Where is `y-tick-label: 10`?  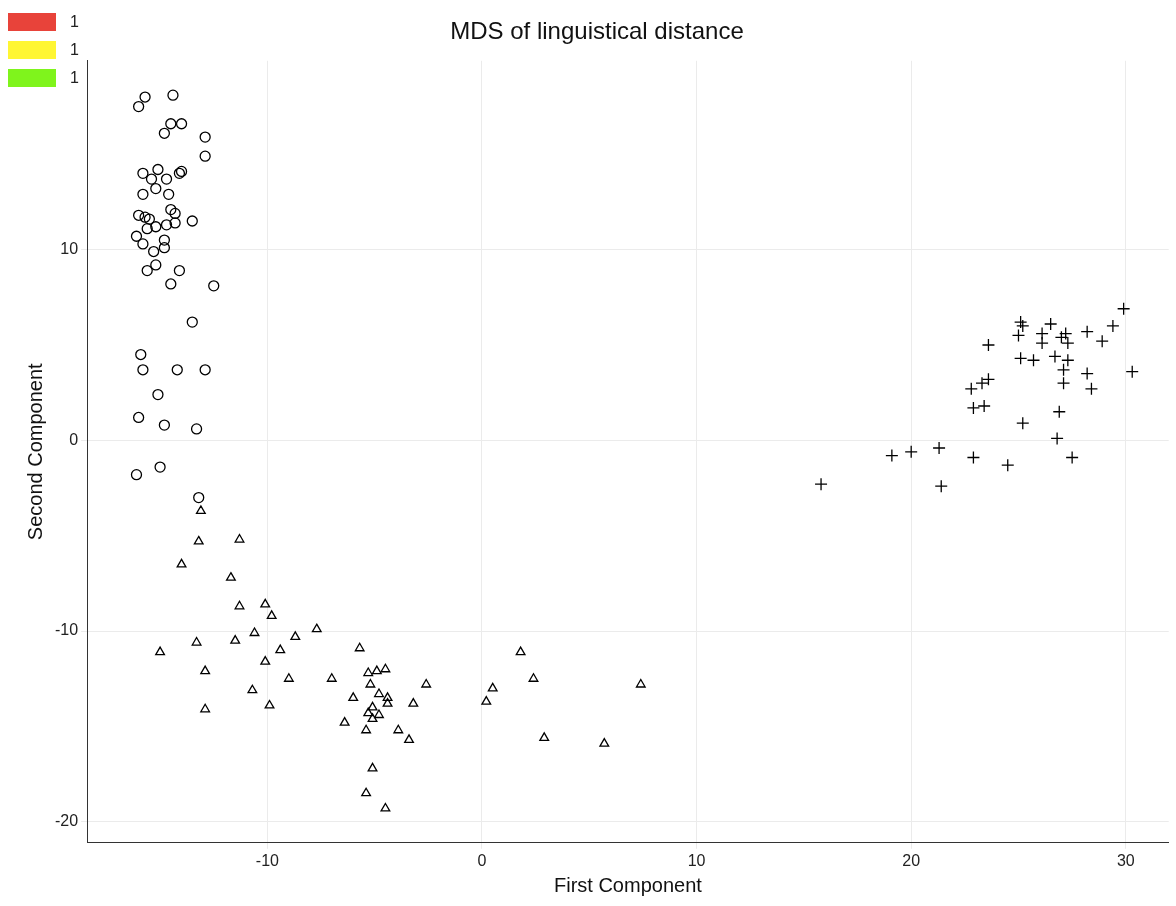
y-tick-label: 10 is located at coordinates (69, 249).